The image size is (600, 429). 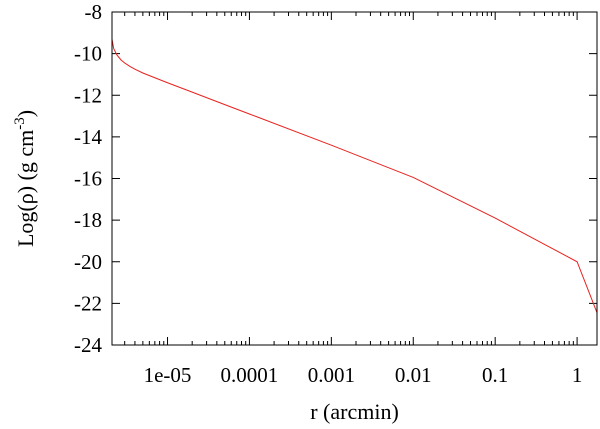 I want to click on y-tick-label: -20, so click(x=88, y=262).